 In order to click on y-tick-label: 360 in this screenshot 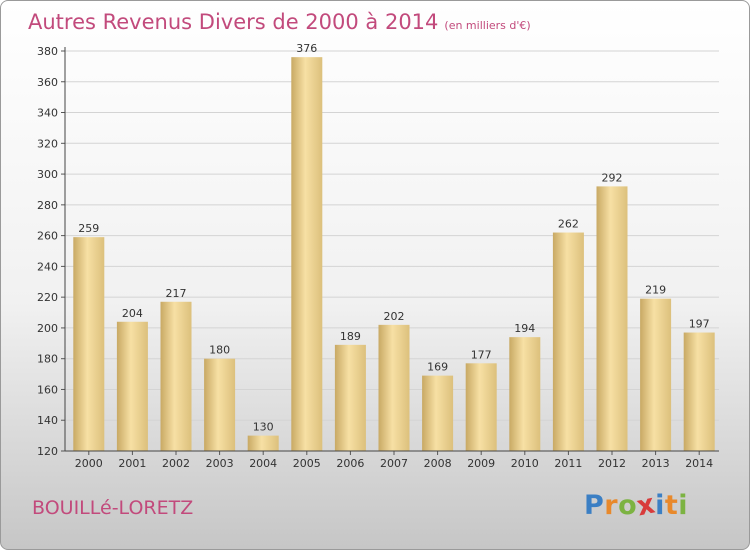, I will do `click(47, 82)`.